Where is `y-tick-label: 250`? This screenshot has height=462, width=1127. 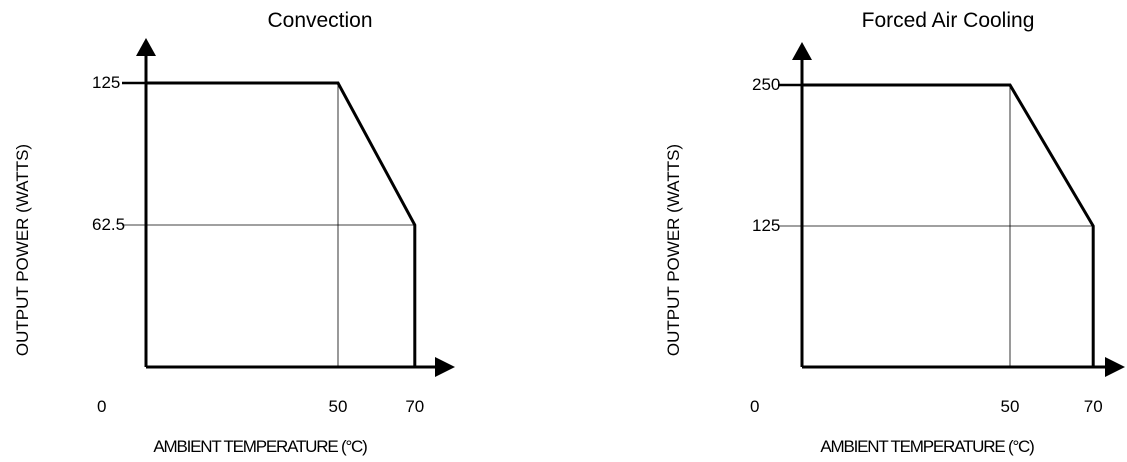 y-tick-label: 250 is located at coordinates (766, 84).